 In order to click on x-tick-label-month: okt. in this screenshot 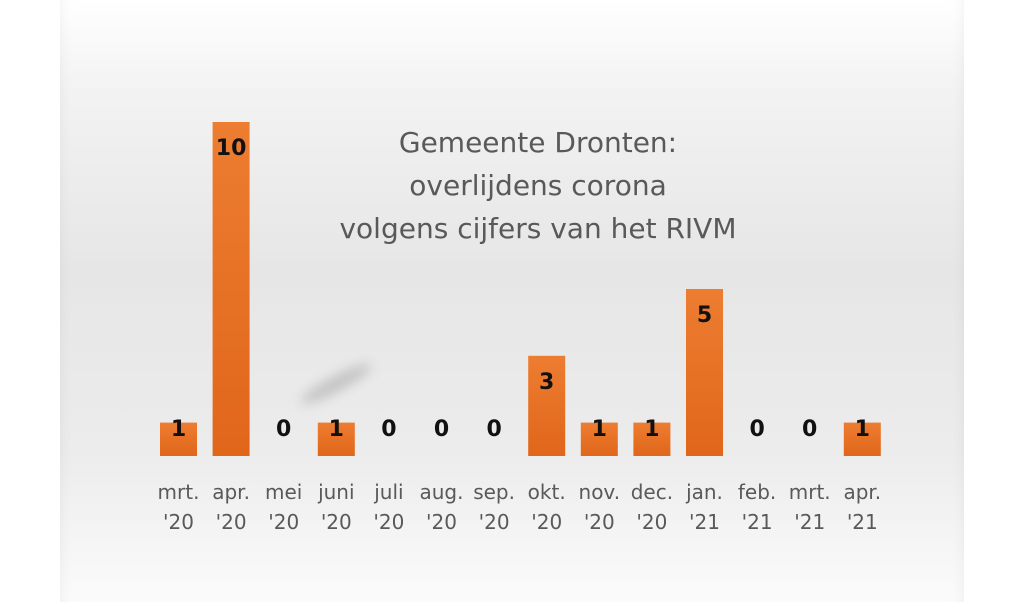, I will do `click(547, 492)`.